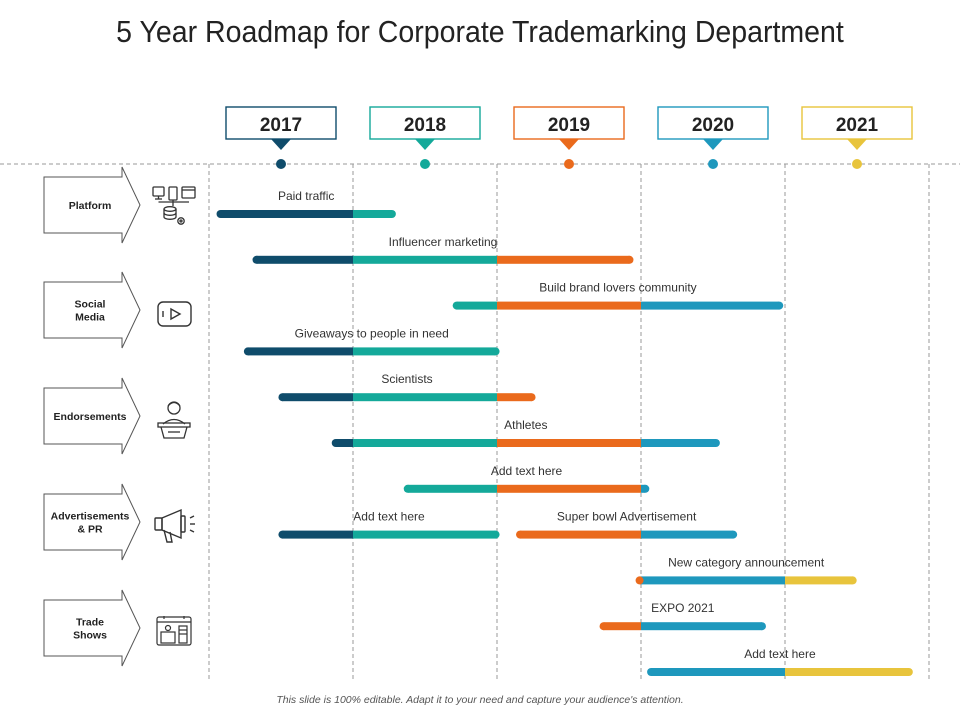  Describe the element at coordinates (443, 249) in the screenshot. I see `task-bar: Influencer marketing` at that location.